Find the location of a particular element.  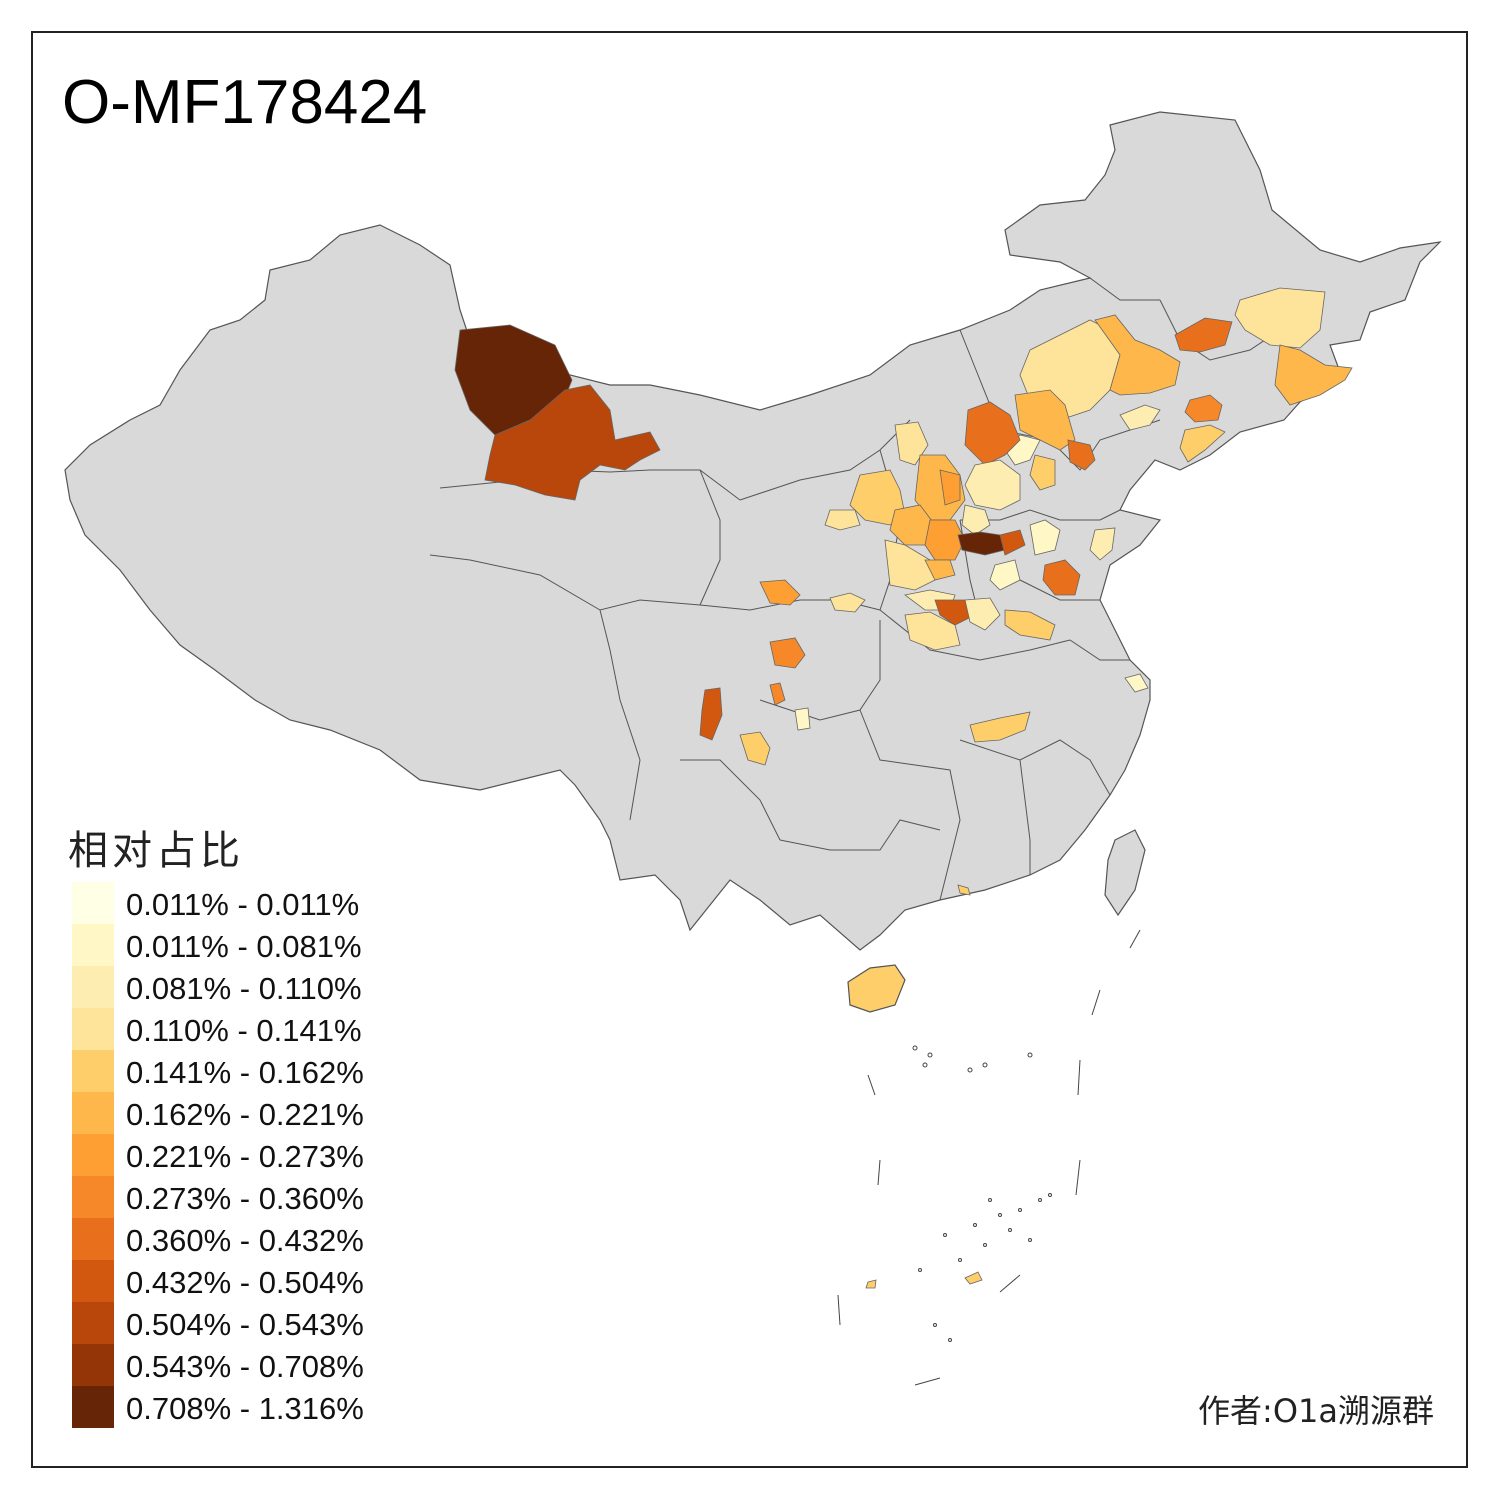

region-hubei-wuhan is located at coordinates (1000, 727).